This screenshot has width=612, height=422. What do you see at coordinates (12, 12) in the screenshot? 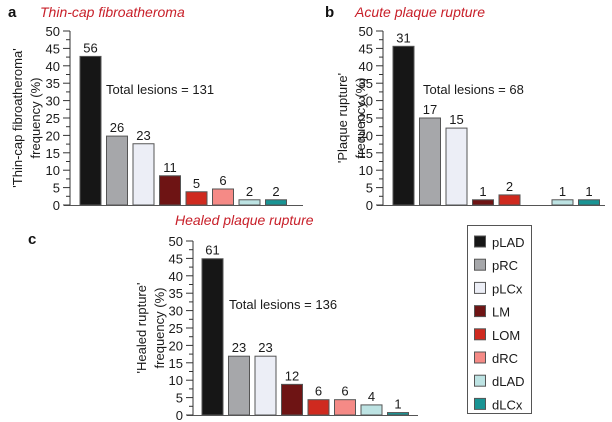
I see `panel-letter: a` at bounding box center [12, 12].